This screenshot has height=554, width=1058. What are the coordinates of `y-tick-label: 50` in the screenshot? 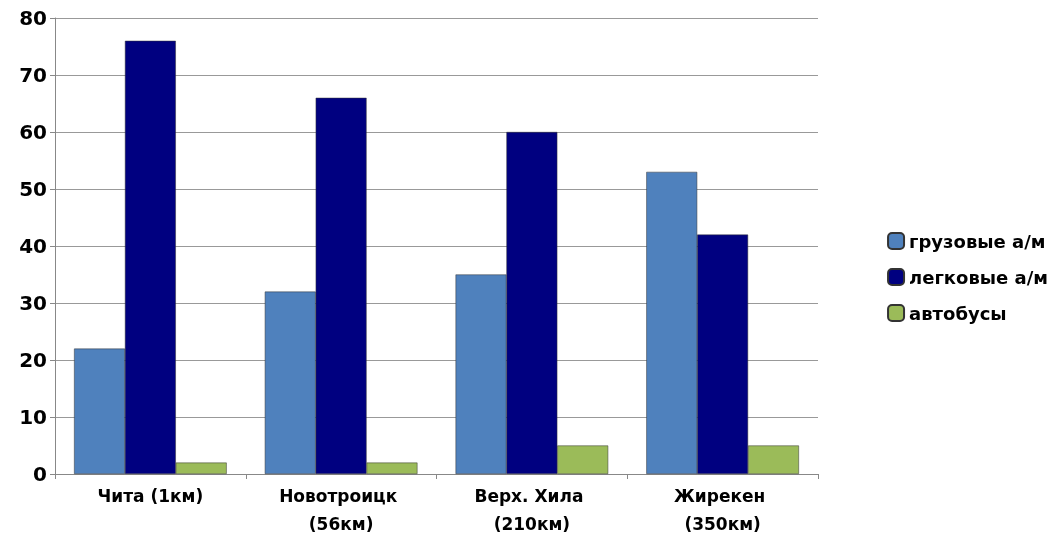 It's located at (33, 189).